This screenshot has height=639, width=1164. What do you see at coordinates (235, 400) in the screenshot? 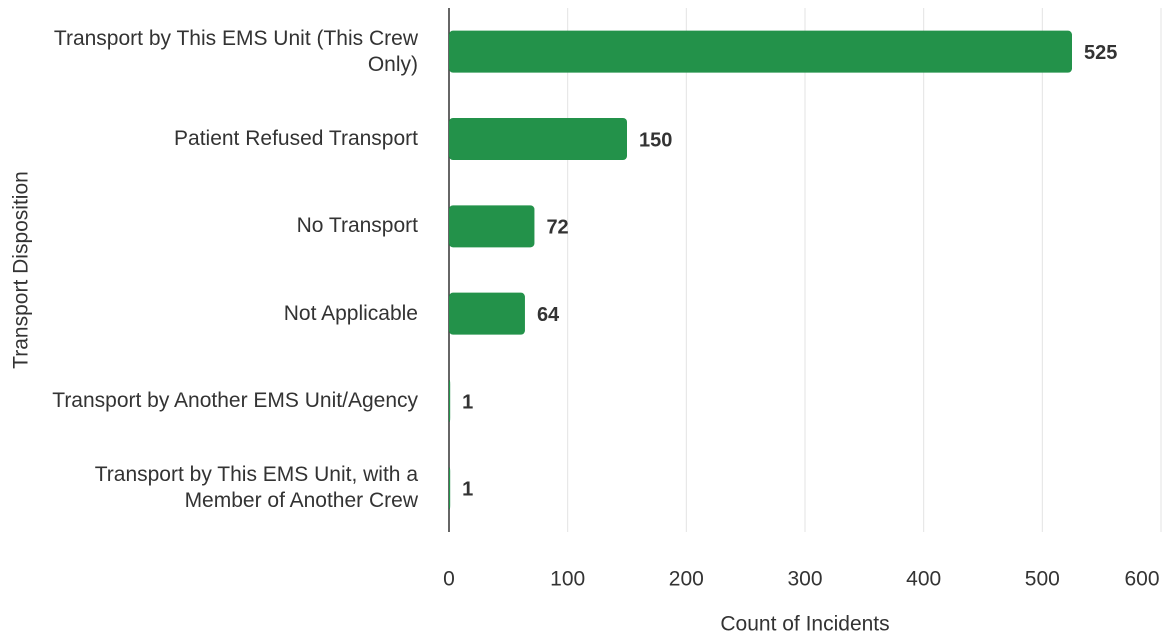
I see `y-tick-label: Transport by Another EMS Unit/Agency` at bounding box center [235, 400].